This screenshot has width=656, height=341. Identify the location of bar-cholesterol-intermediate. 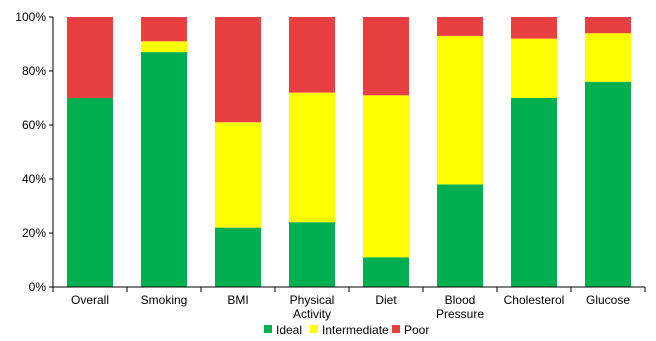
(534, 68).